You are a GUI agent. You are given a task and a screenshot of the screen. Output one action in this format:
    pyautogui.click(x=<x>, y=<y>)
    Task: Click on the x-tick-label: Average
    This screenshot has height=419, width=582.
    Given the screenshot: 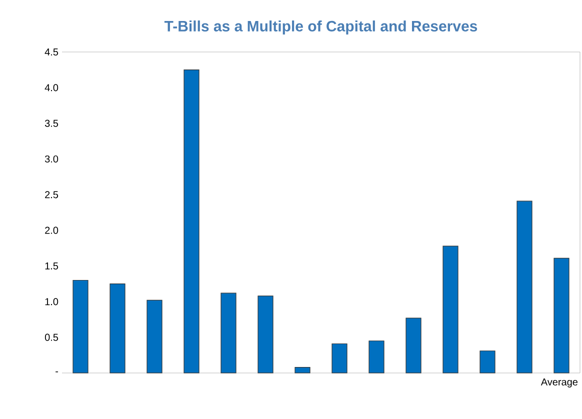 What is the action you would take?
    pyautogui.click(x=559, y=383)
    